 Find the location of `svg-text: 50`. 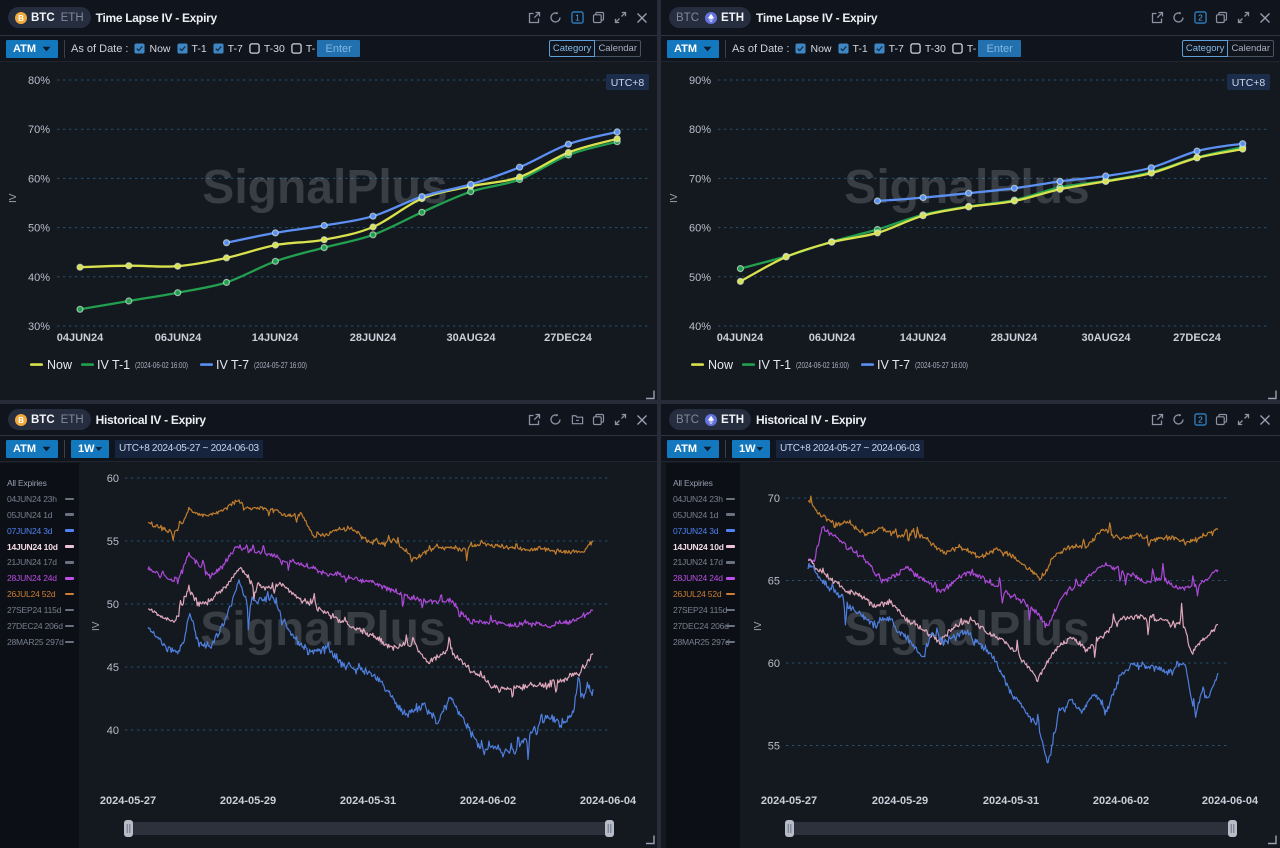

svg-text: 50 is located at coordinates (113, 605).